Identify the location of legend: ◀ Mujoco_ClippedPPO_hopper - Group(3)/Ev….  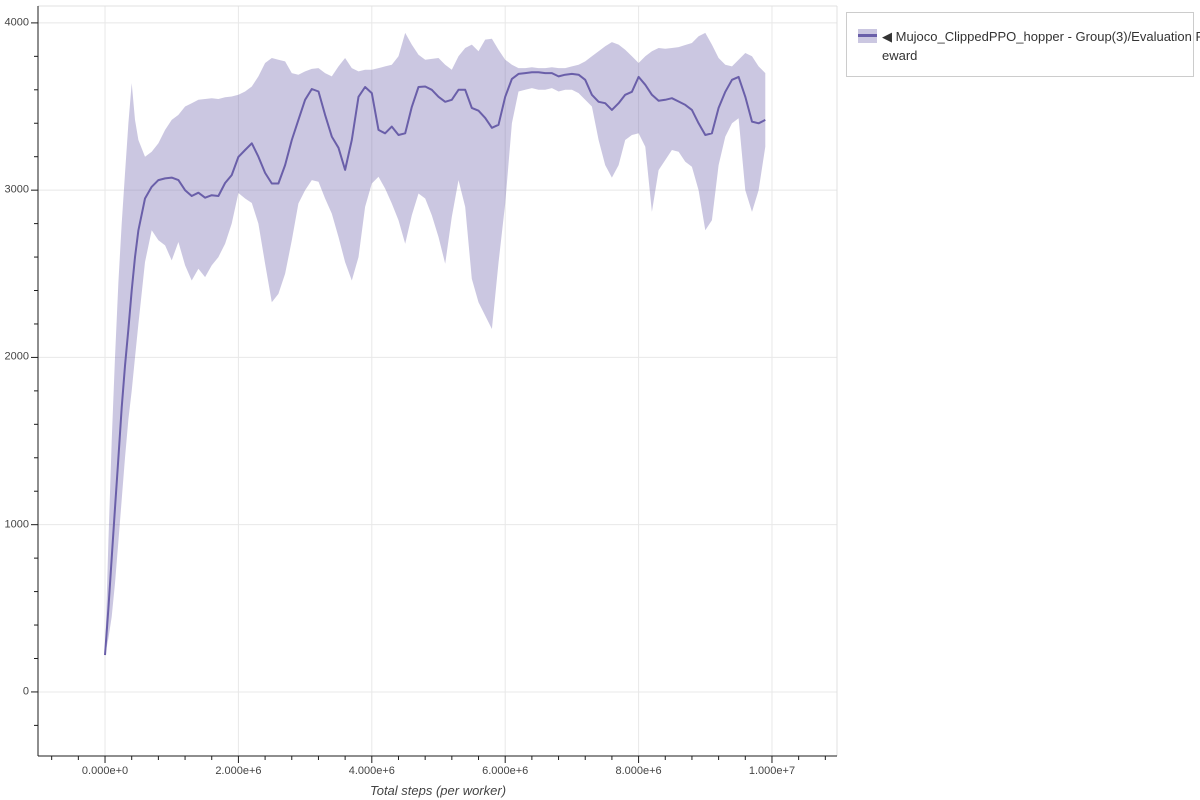
(1023, 44).